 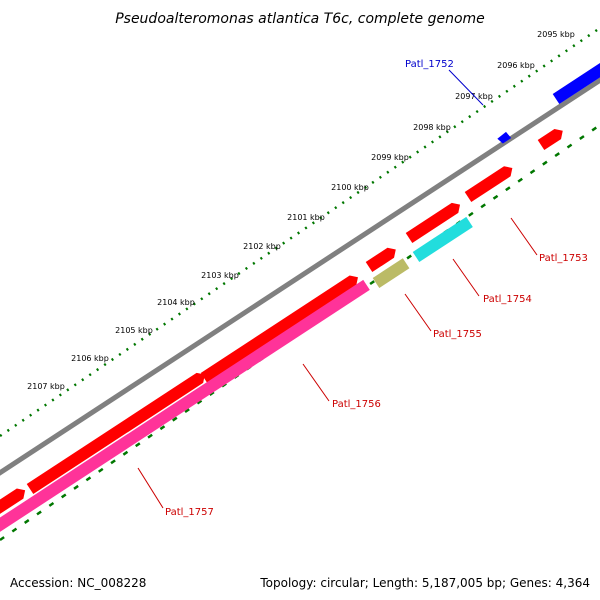 What do you see at coordinates (14, 500) in the screenshot?
I see `feature-red-edge-left` at bounding box center [14, 500].